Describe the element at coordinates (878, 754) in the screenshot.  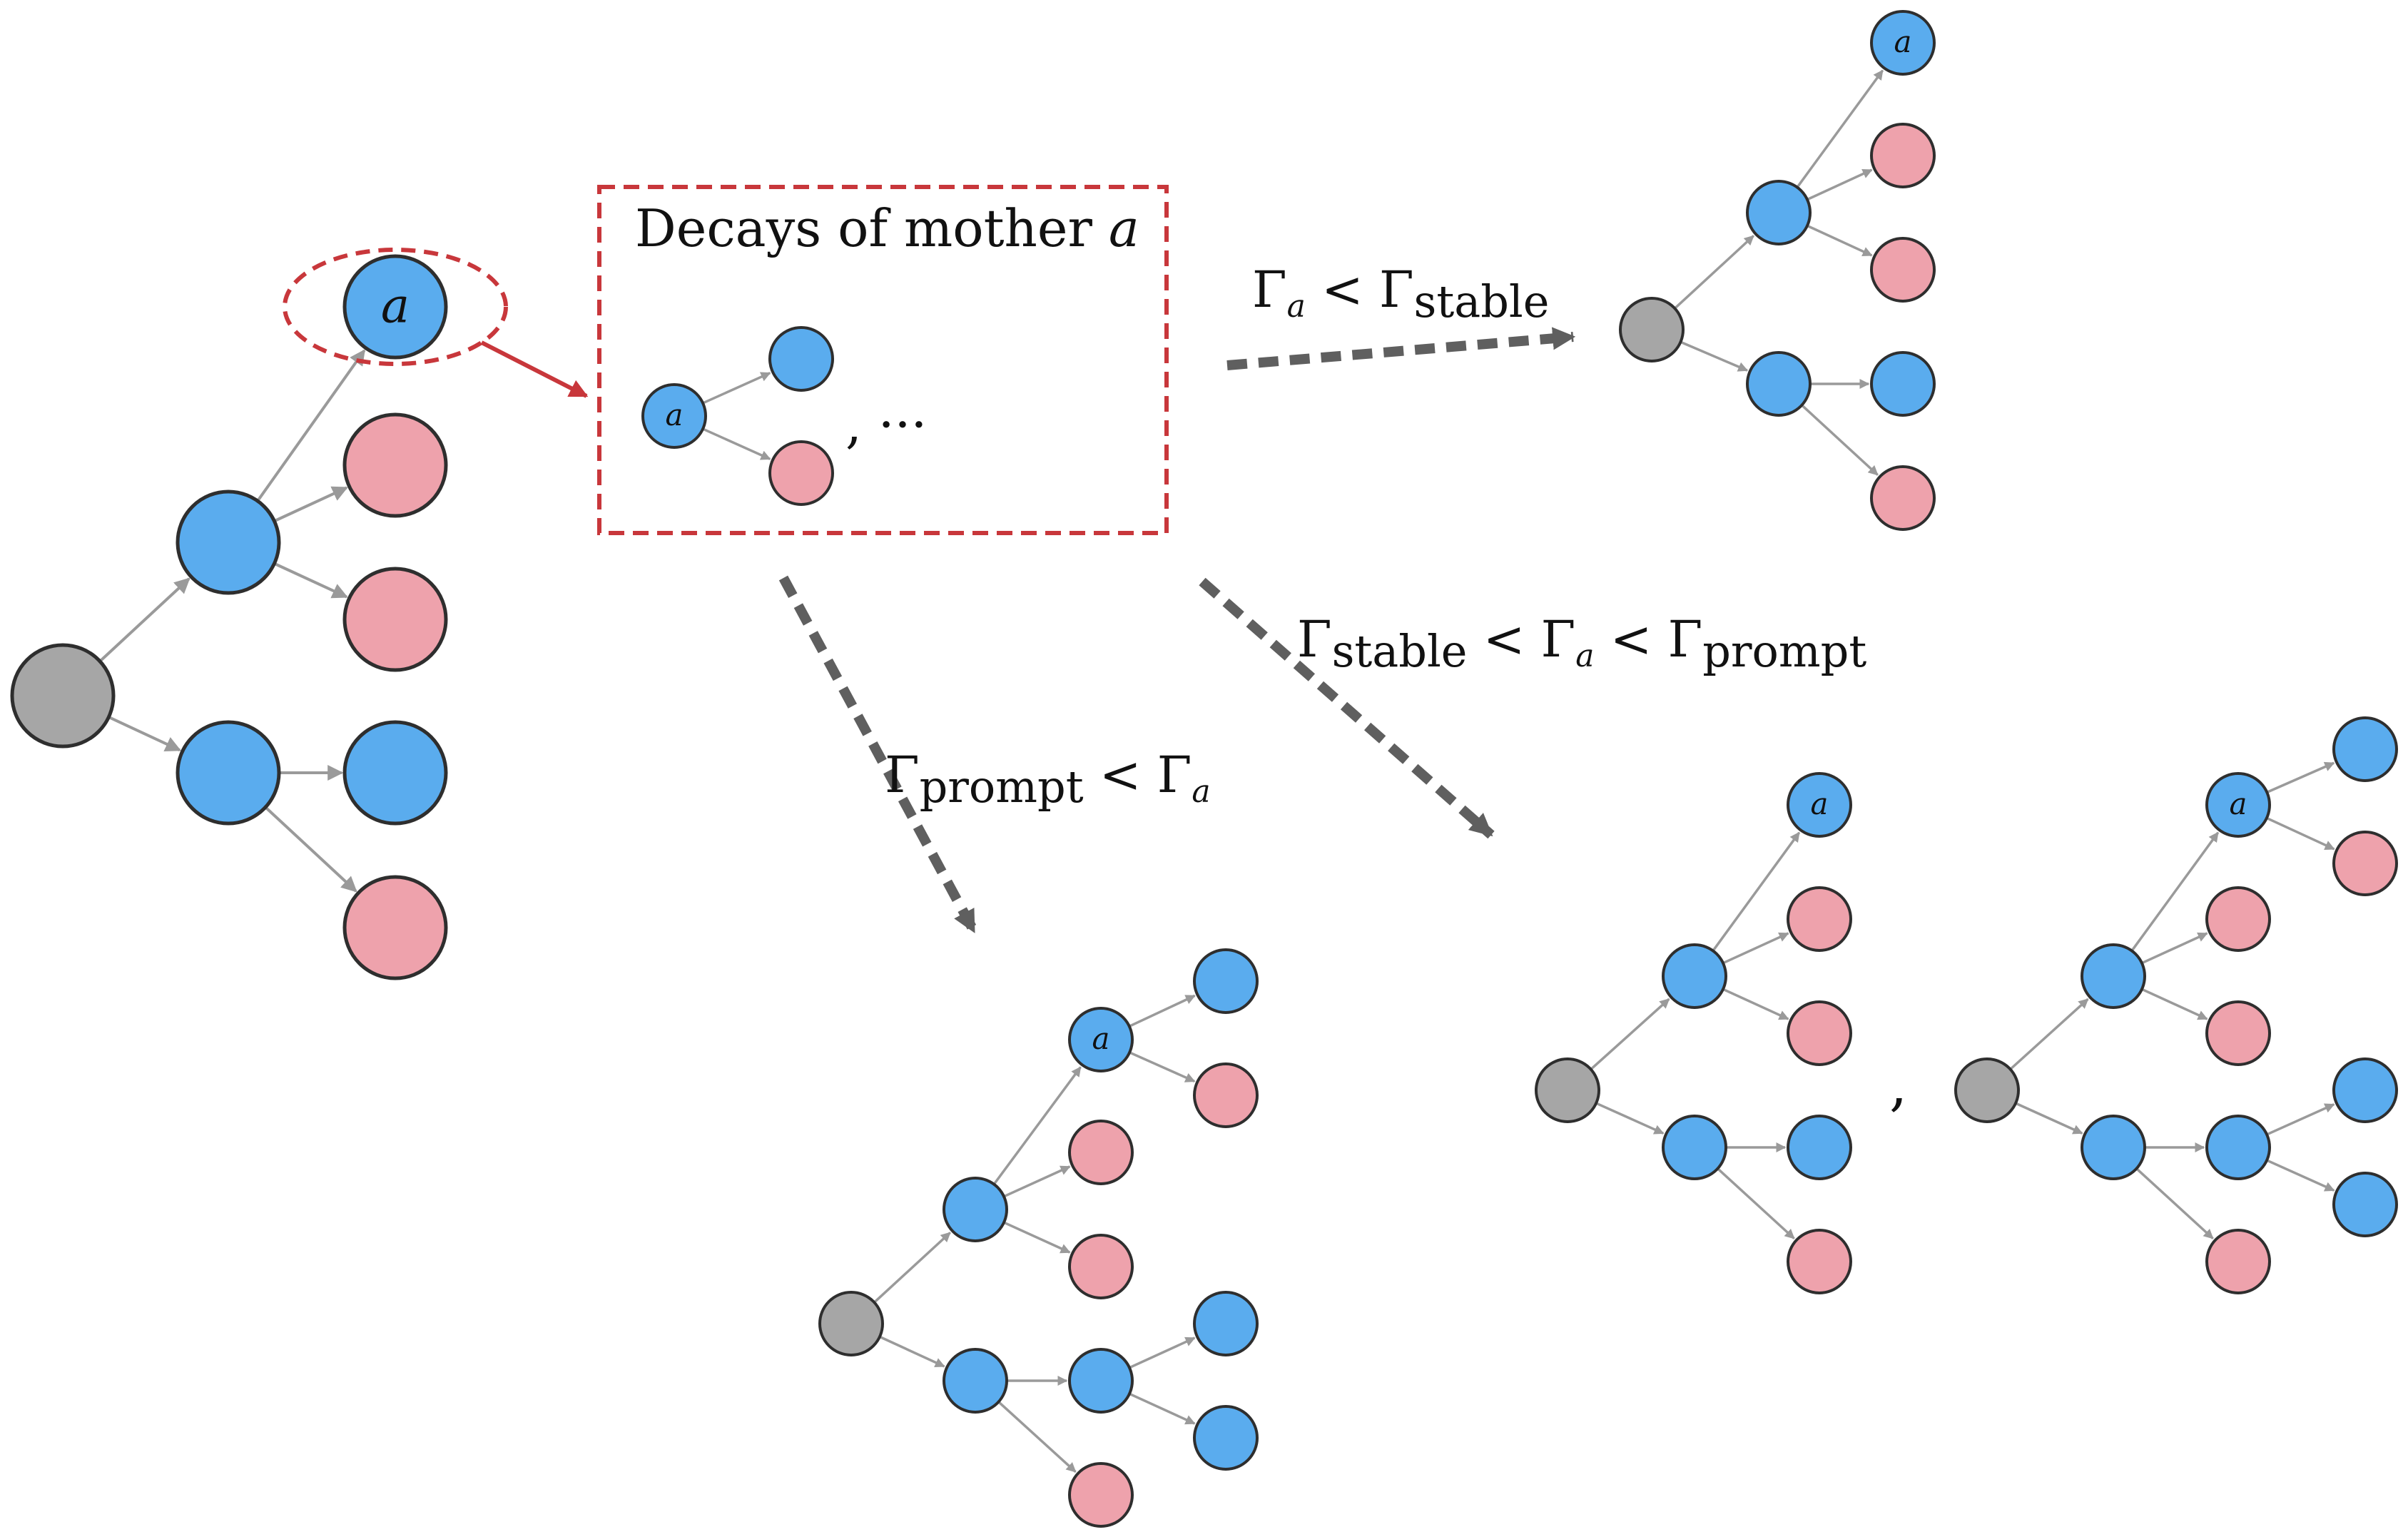
I see `arrow-to-prompt` at that location.